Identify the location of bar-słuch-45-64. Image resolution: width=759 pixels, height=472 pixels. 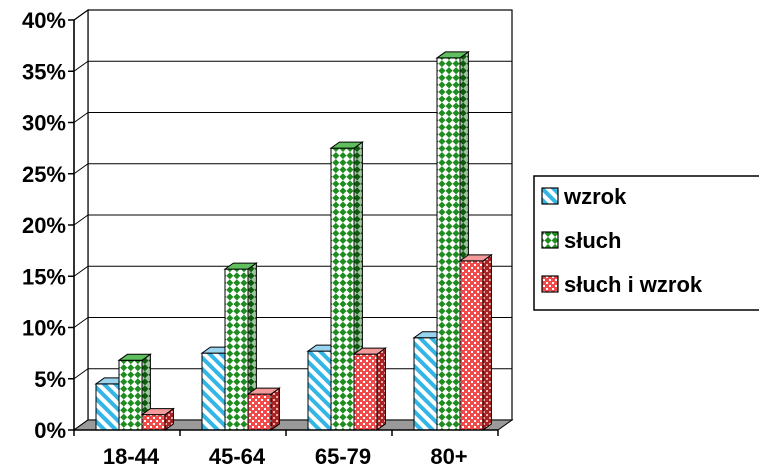
(240, 346).